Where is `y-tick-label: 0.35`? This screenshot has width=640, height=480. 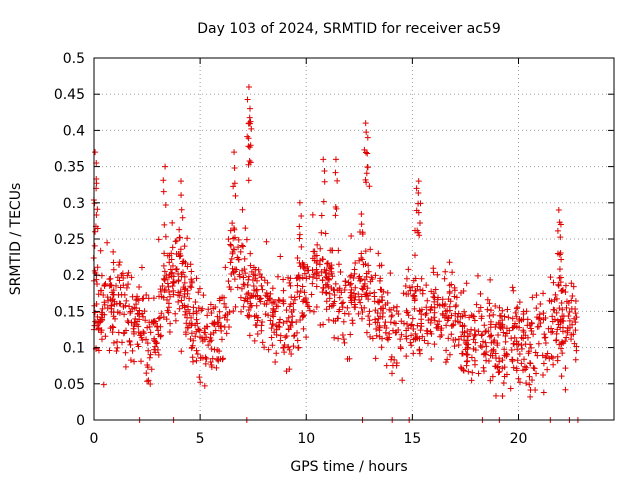
y-tick-label: 0.35 is located at coordinates (69, 168).